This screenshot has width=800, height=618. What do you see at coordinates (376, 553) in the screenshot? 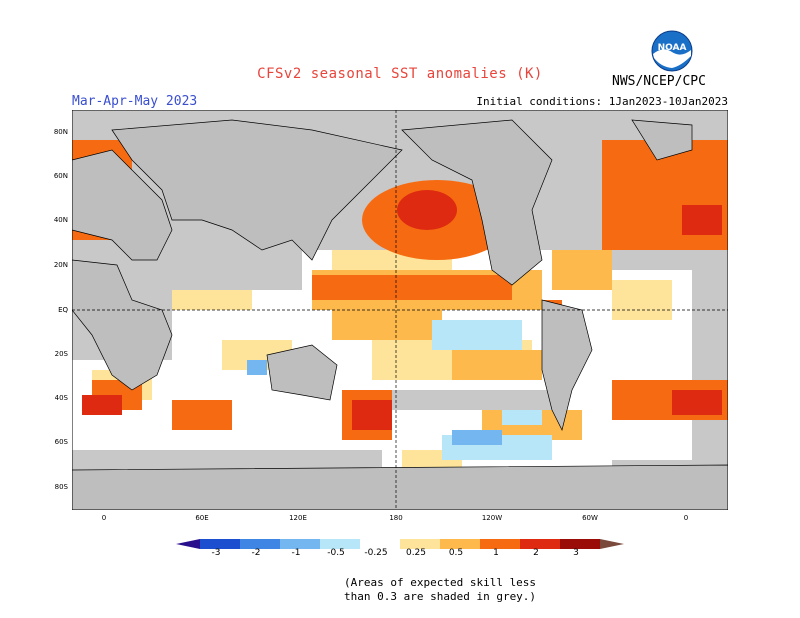
I see `colorbar-label: -0.25` at bounding box center [376, 553].